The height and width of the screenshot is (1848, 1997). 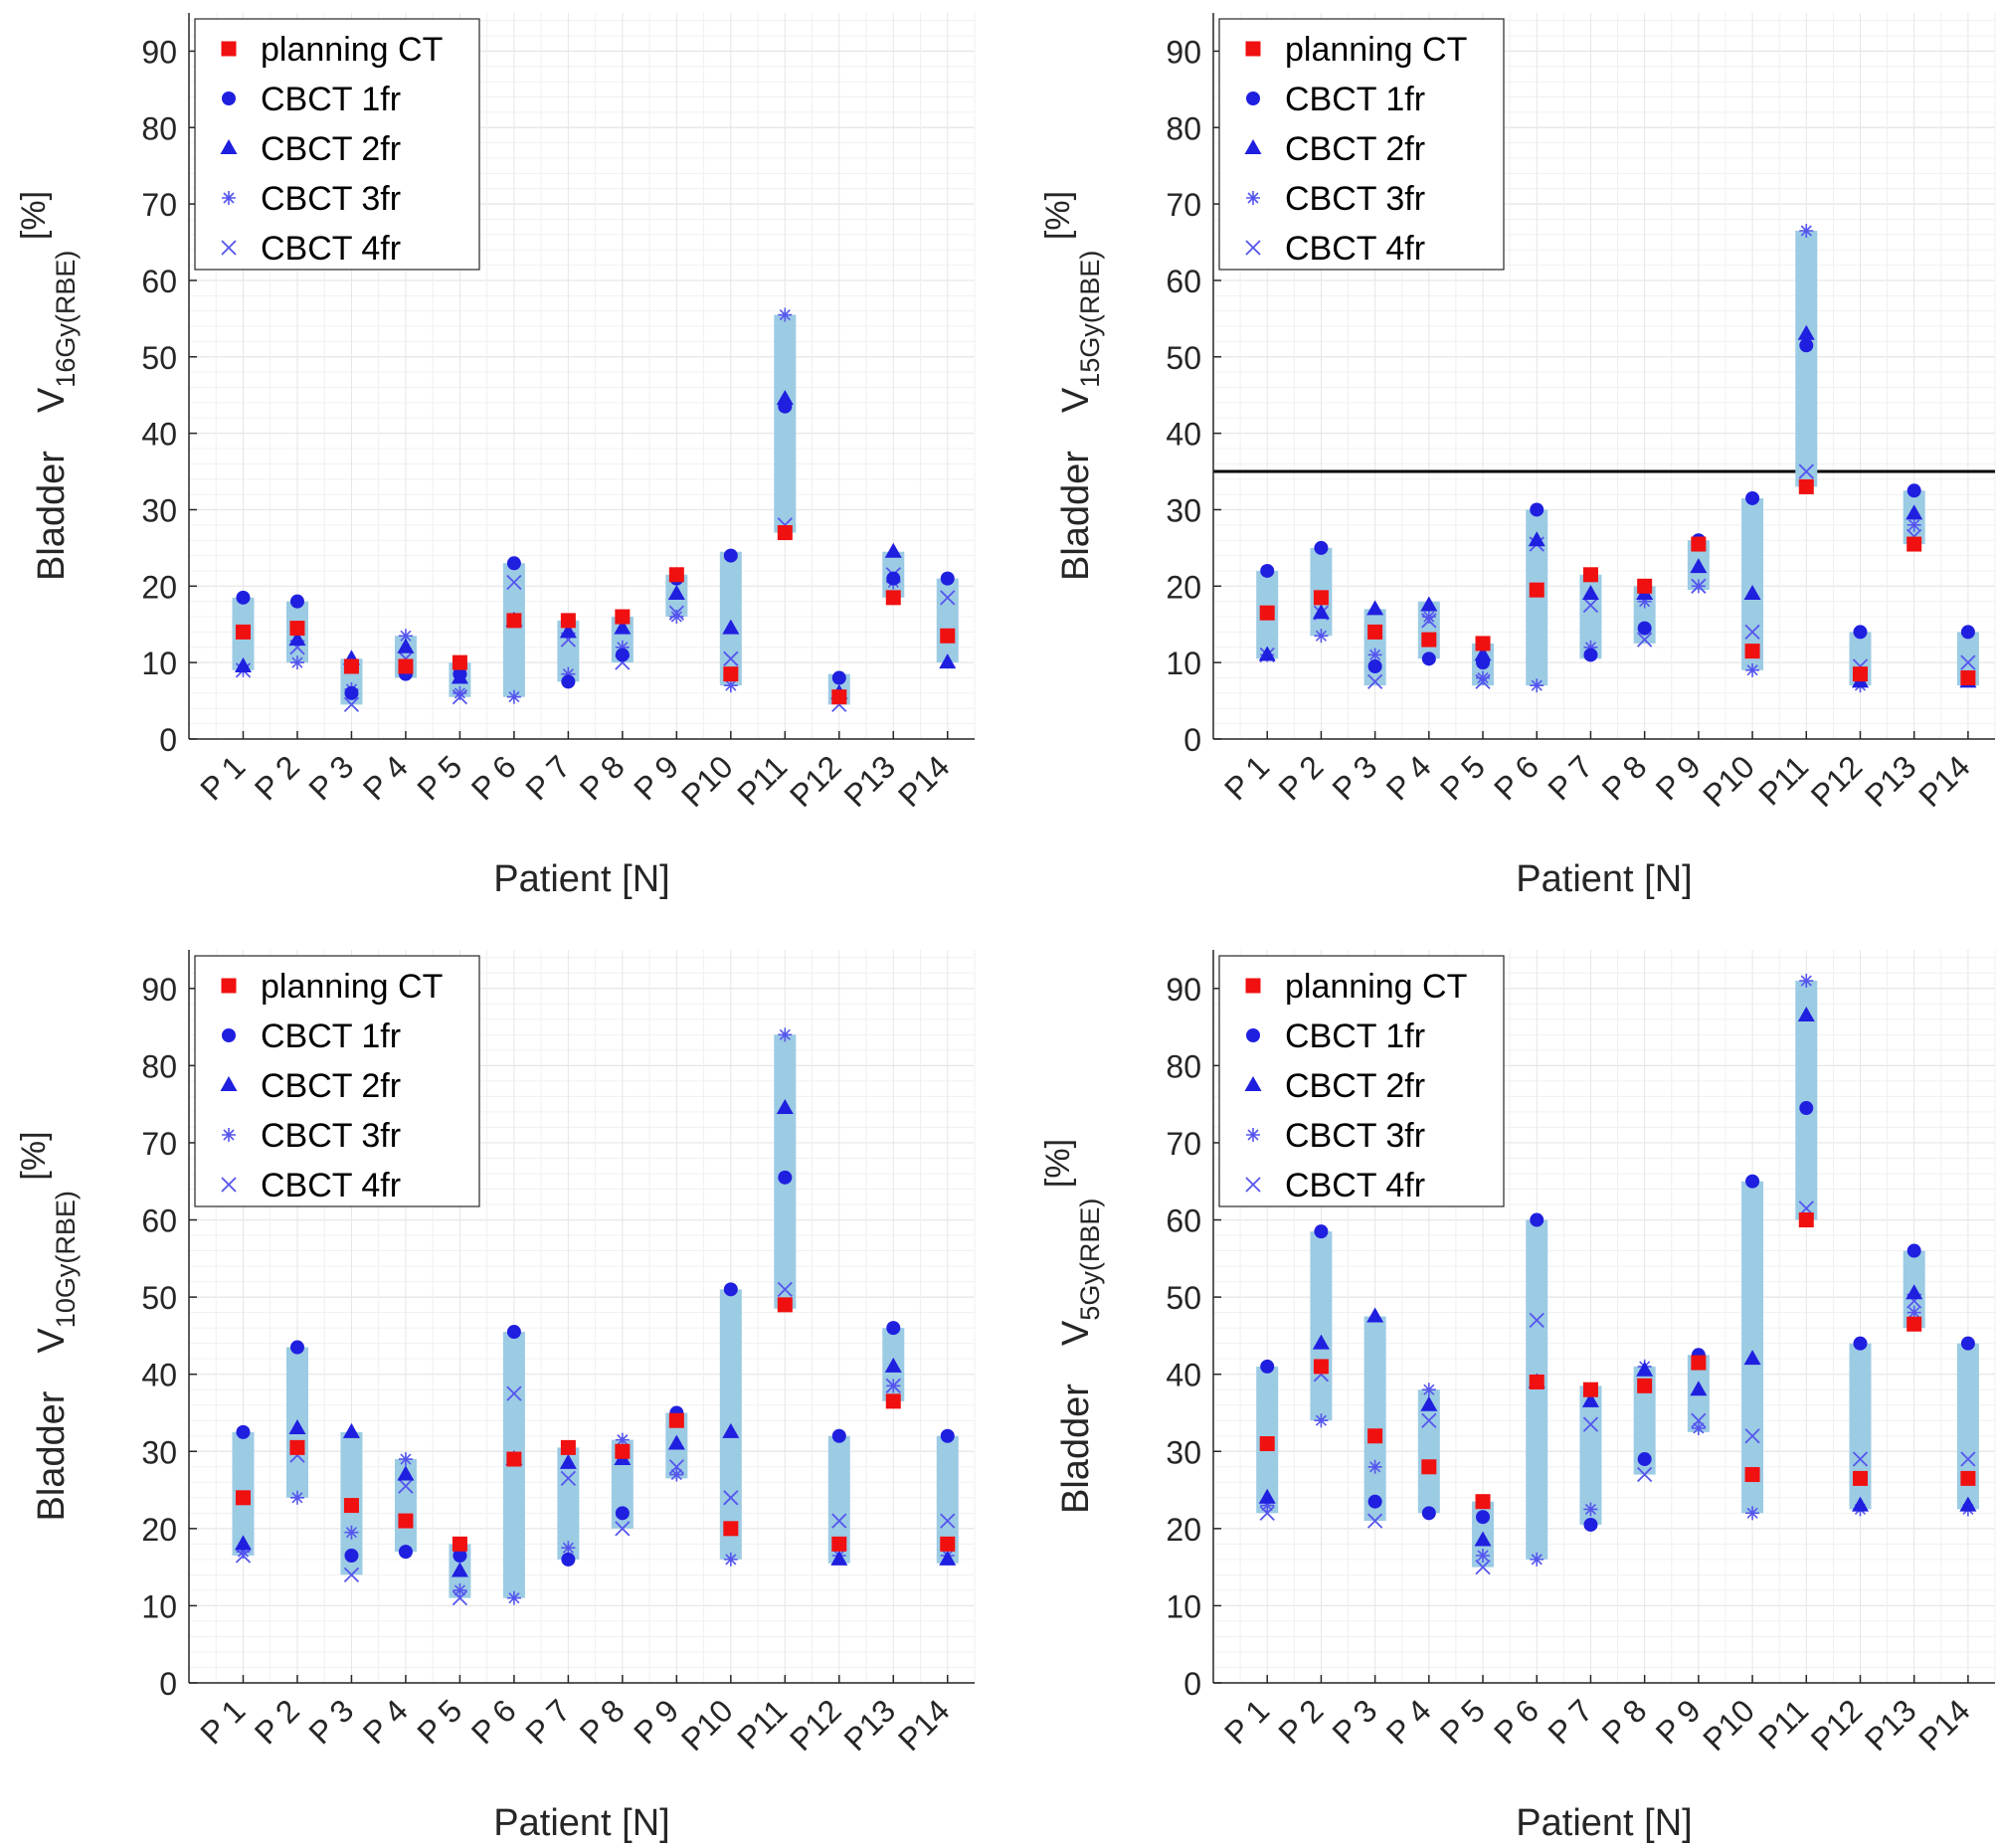 I want to click on y-tick-label: 20, so click(x=1184, y=1530).